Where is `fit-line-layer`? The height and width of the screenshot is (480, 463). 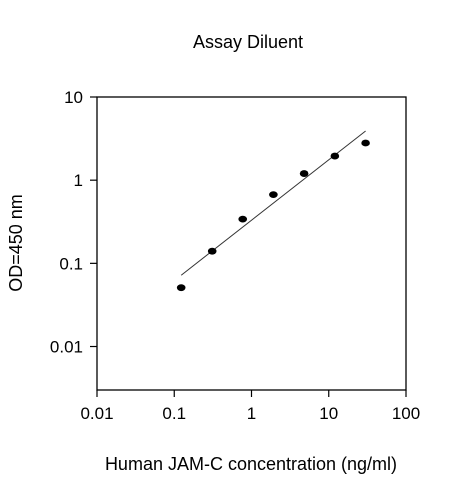 fit-line-layer is located at coordinates (273, 203).